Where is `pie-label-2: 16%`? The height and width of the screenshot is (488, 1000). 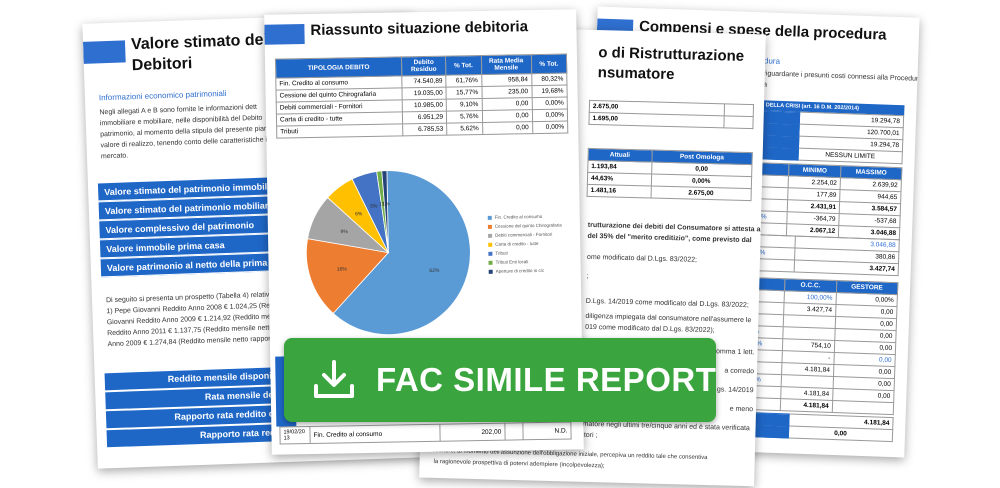 pie-label-2: 16% is located at coordinates (342, 270).